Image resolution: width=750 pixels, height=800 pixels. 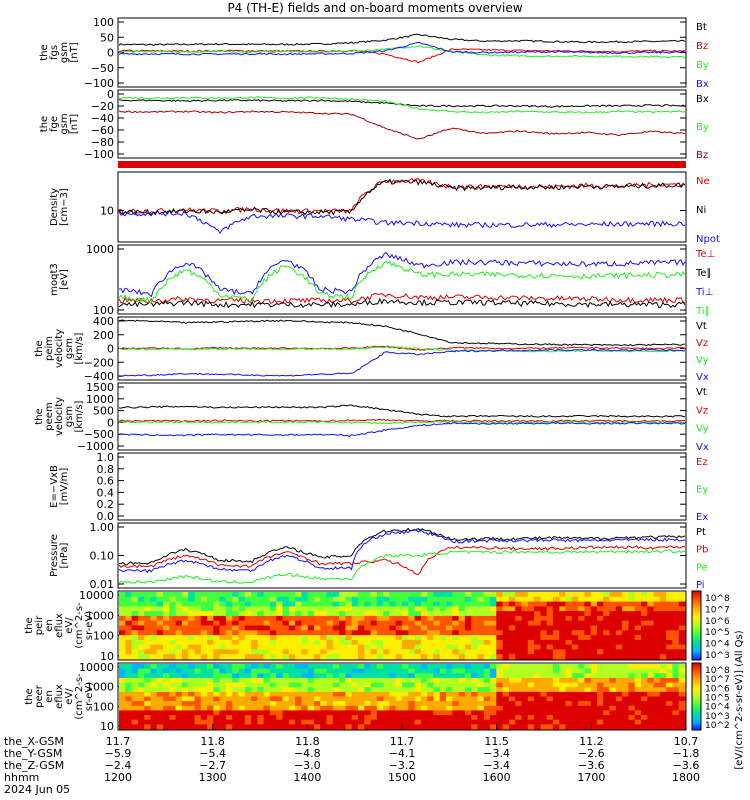 What do you see at coordinates (39, 348) in the screenshot?
I see `ylabel-panel-5: the` at bounding box center [39, 348].